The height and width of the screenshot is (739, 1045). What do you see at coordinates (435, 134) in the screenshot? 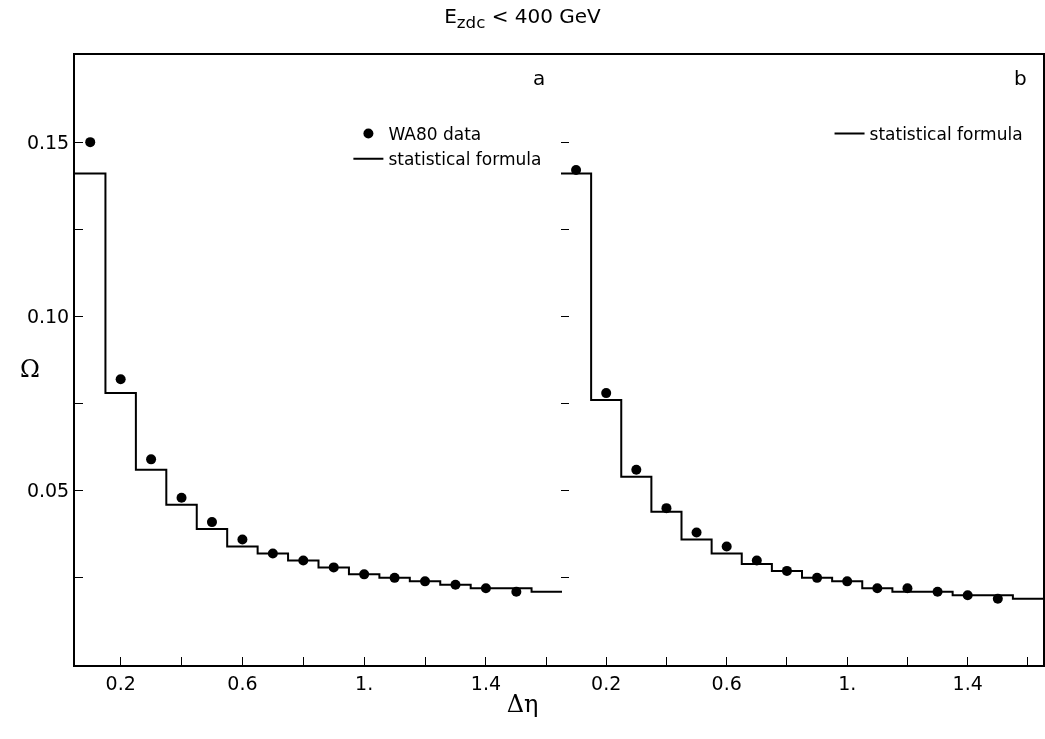
I see `legend-label: WA80 data` at bounding box center [435, 134].